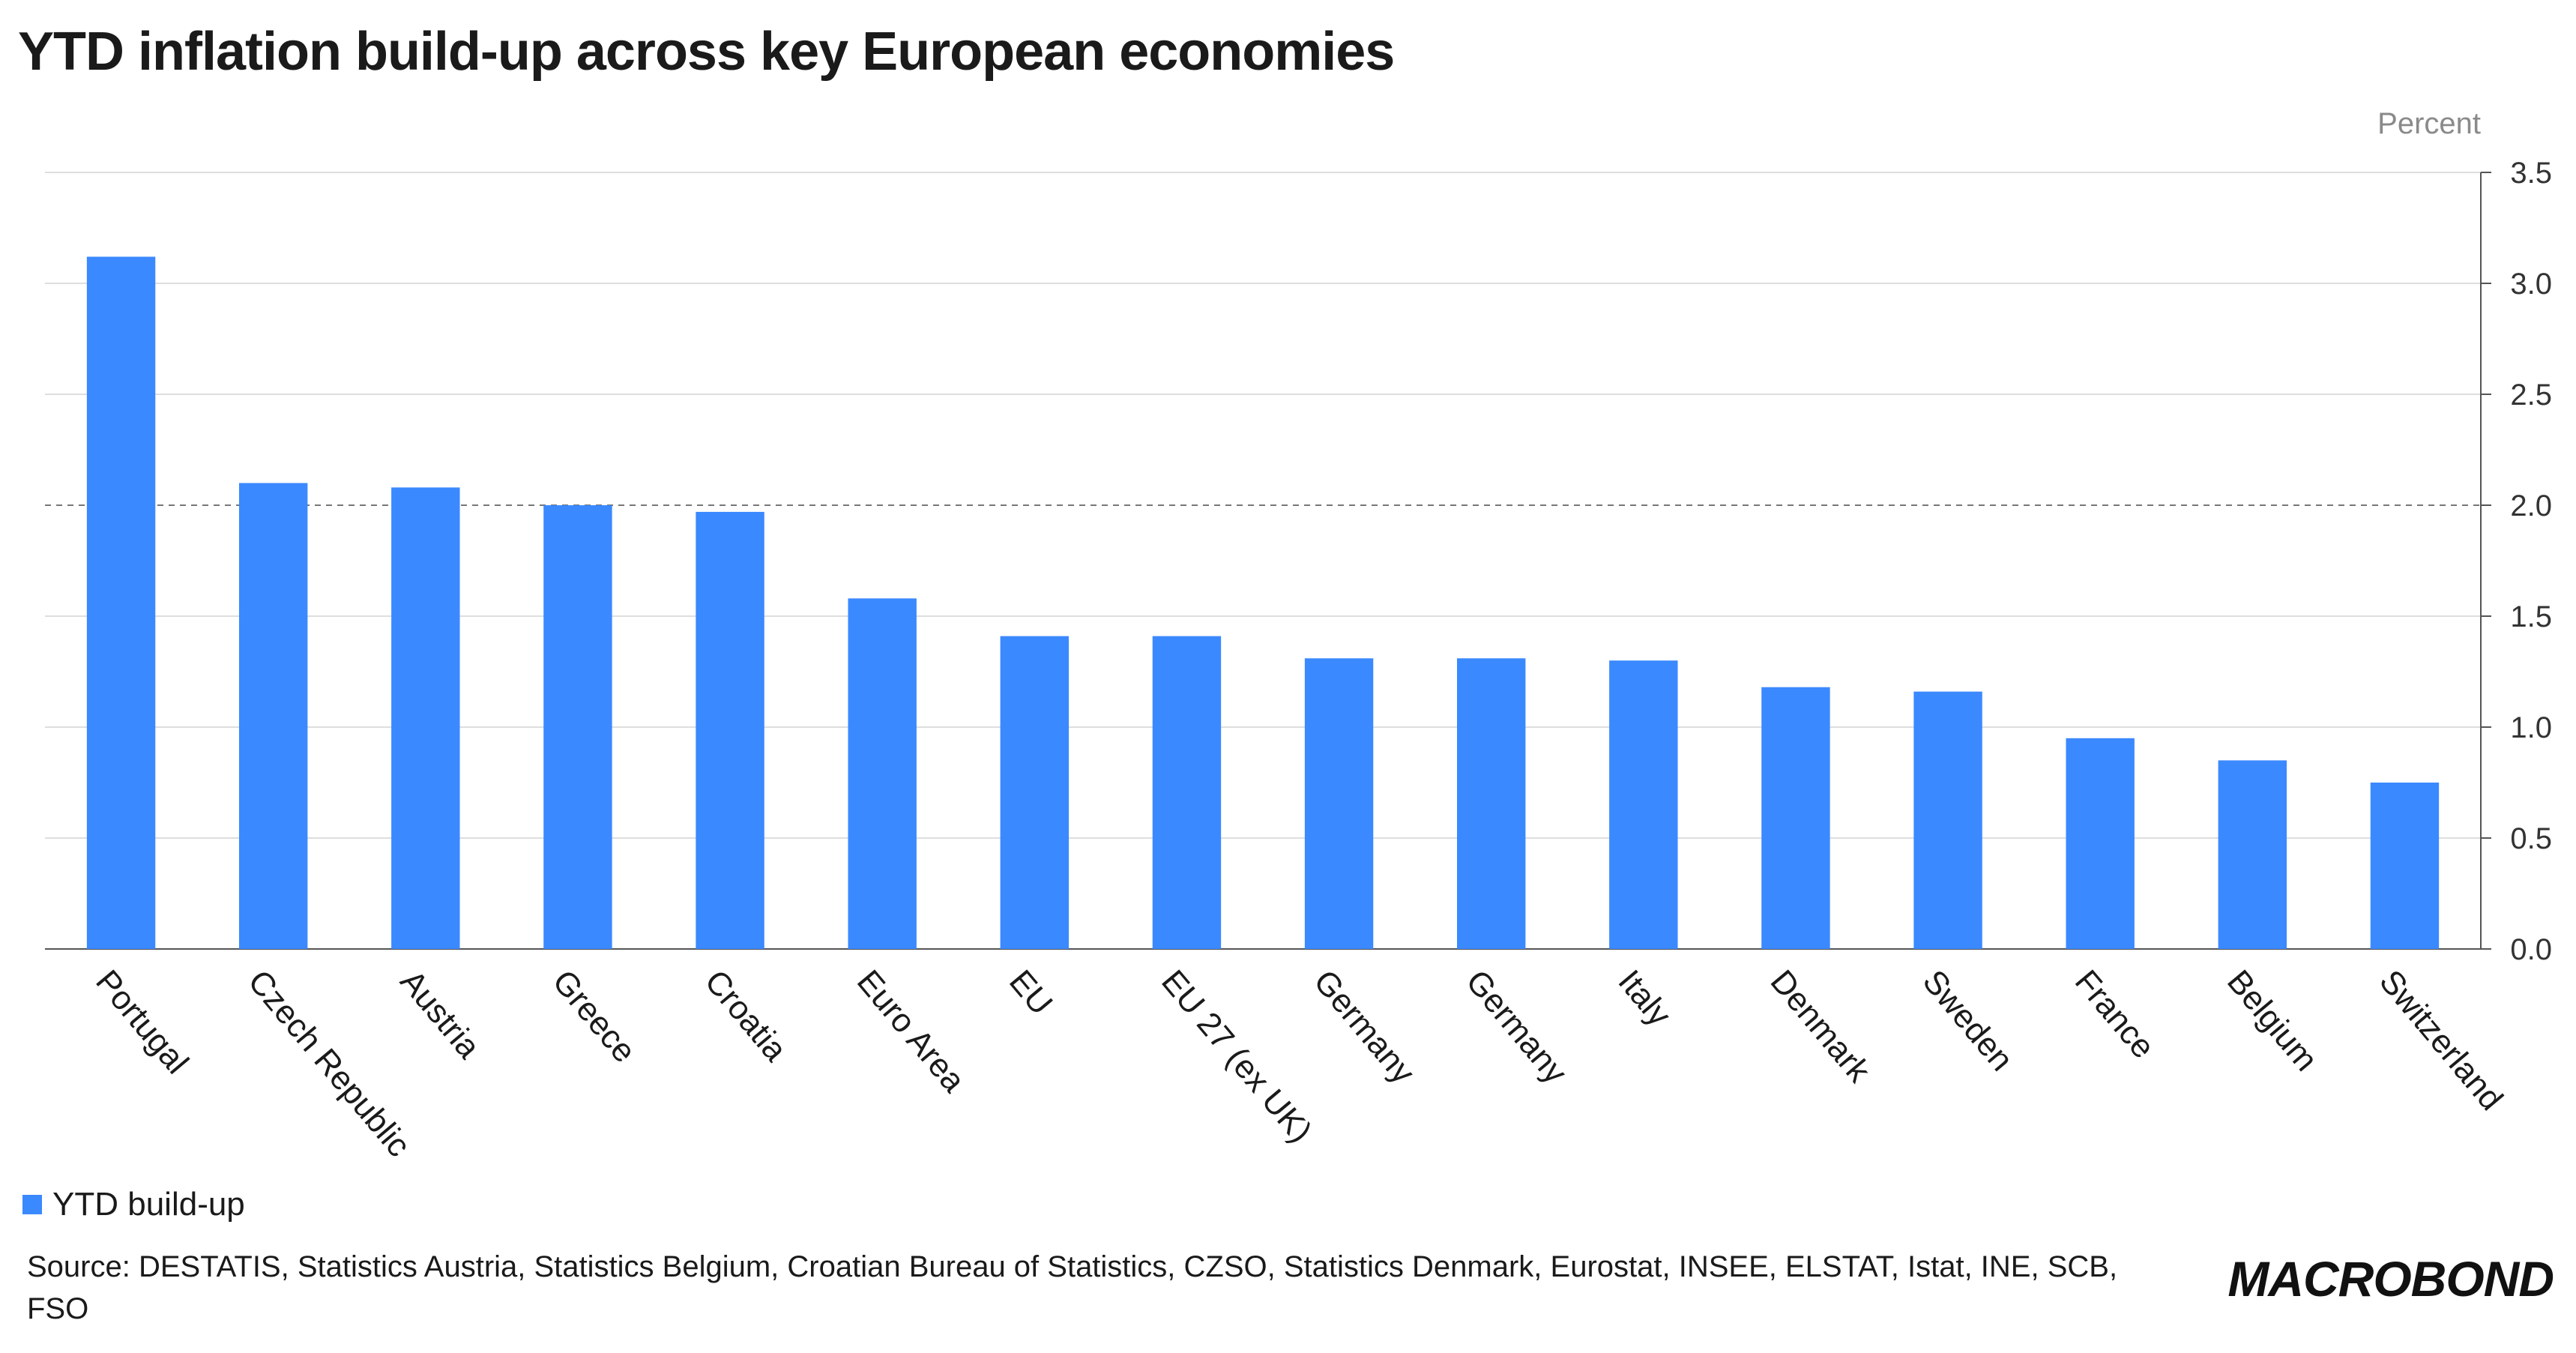  Describe the element at coordinates (2390, 1279) in the screenshot. I see `macrobond-logo: MACROBOND` at that location.